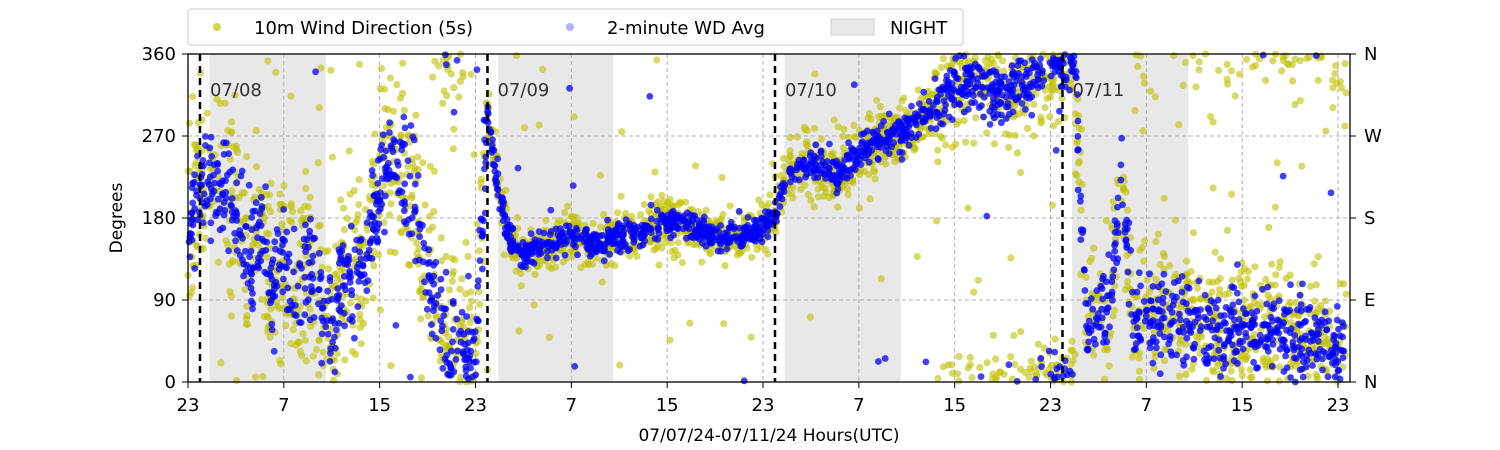 This screenshot has width=1500, height=450. What do you see at coordinates (987, 133) in the screenshot?
I see `point-wd5s-2019` at bounding box center [987, 133].